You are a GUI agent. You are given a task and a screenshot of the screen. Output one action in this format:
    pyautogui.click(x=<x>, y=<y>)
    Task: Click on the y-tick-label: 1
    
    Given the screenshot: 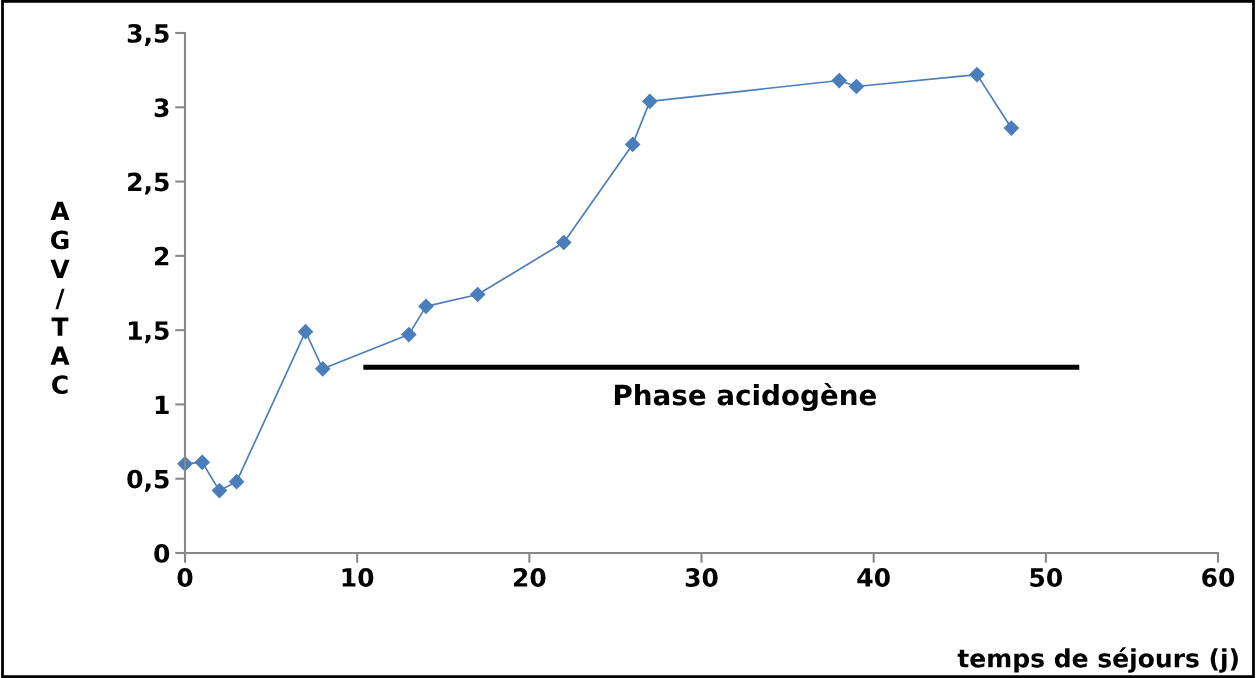 What is the action you would take?
    pyautogui.click(x=162, y=404)
    